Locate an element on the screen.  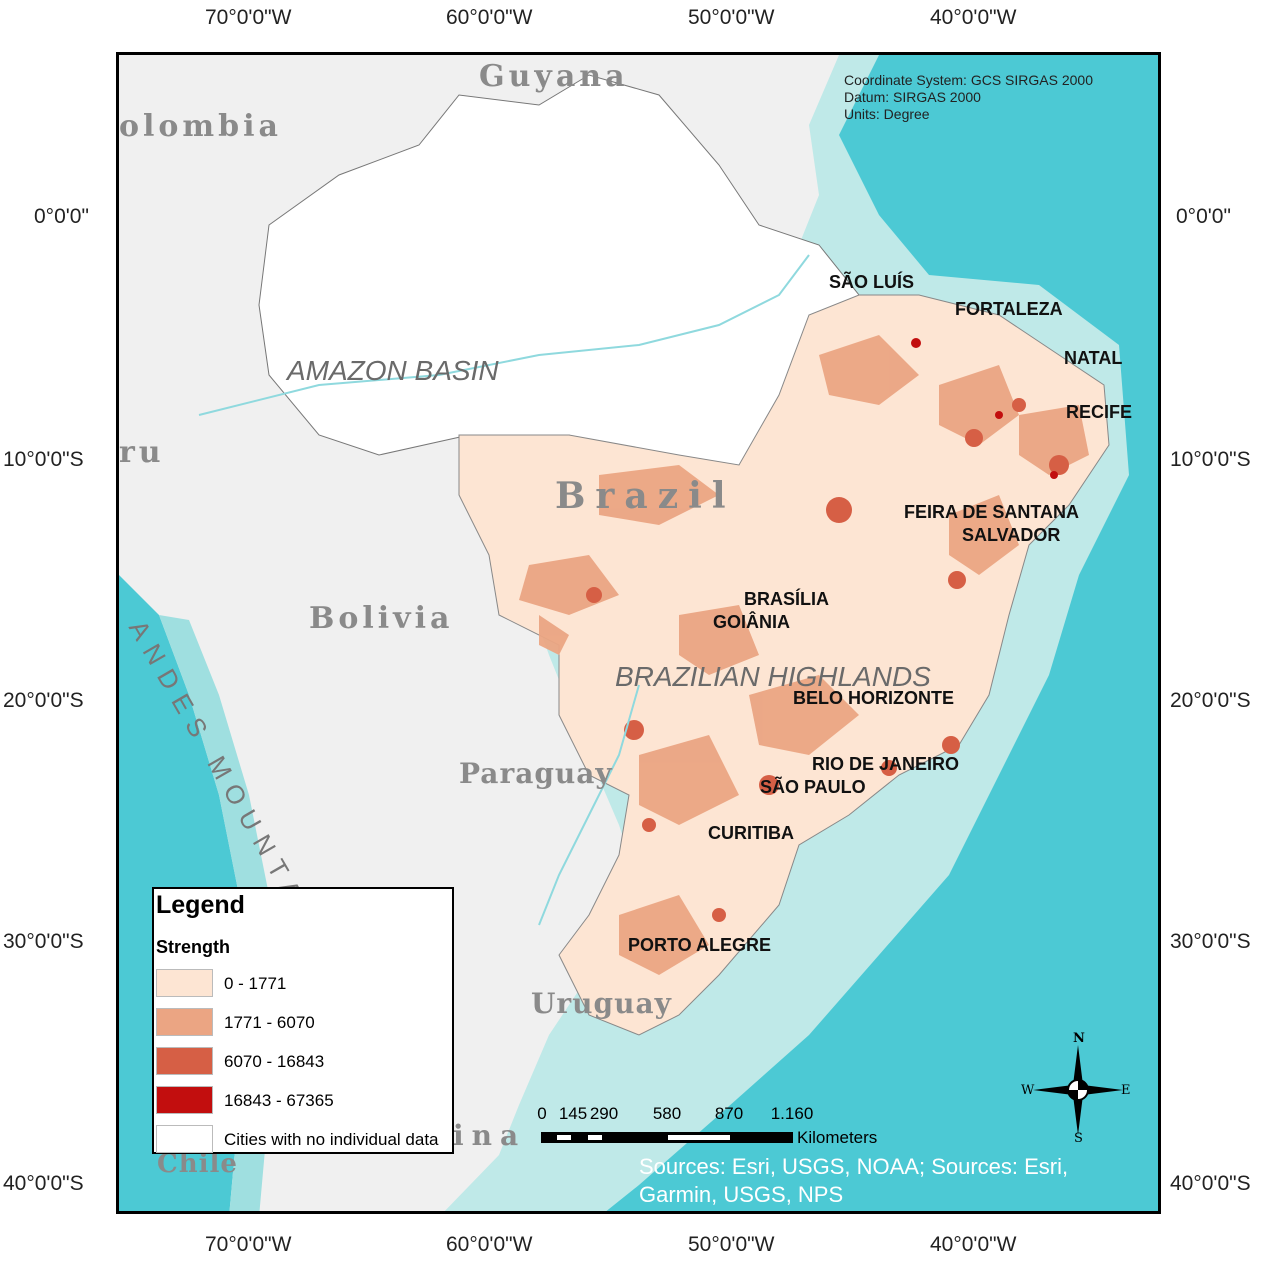
country-label-chile: Chile is located at coordinates (197, 1164).